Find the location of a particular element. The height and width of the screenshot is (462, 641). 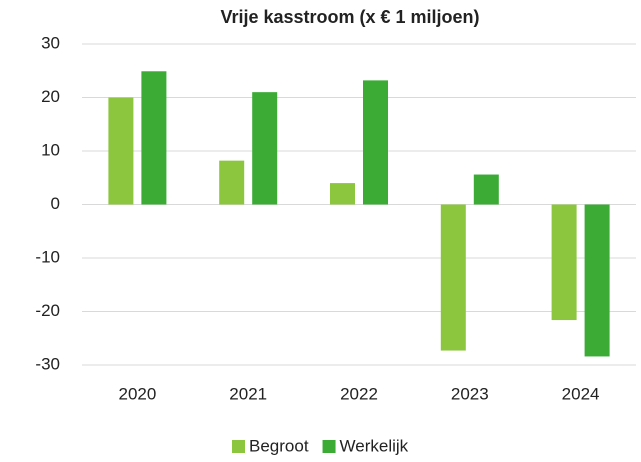

x-tick-label: 2020 is located at coordinates (137, 393).